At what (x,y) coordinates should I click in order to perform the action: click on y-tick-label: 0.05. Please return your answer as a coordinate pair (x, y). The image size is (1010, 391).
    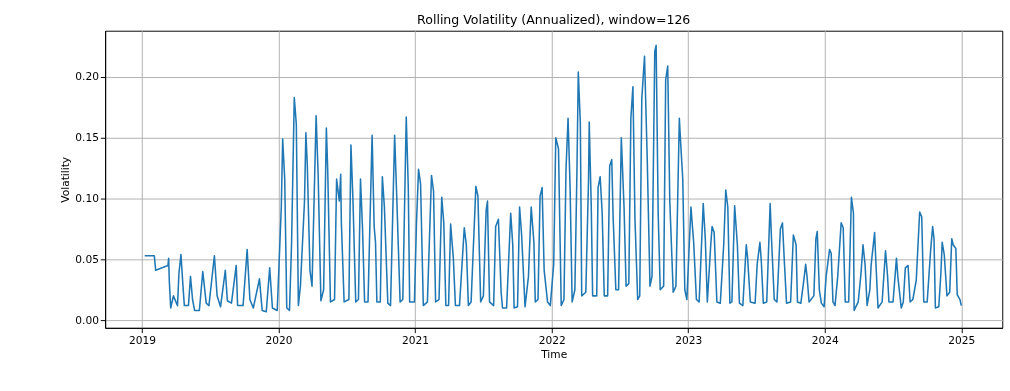
    Looking at the image, I should click on (87, 259).